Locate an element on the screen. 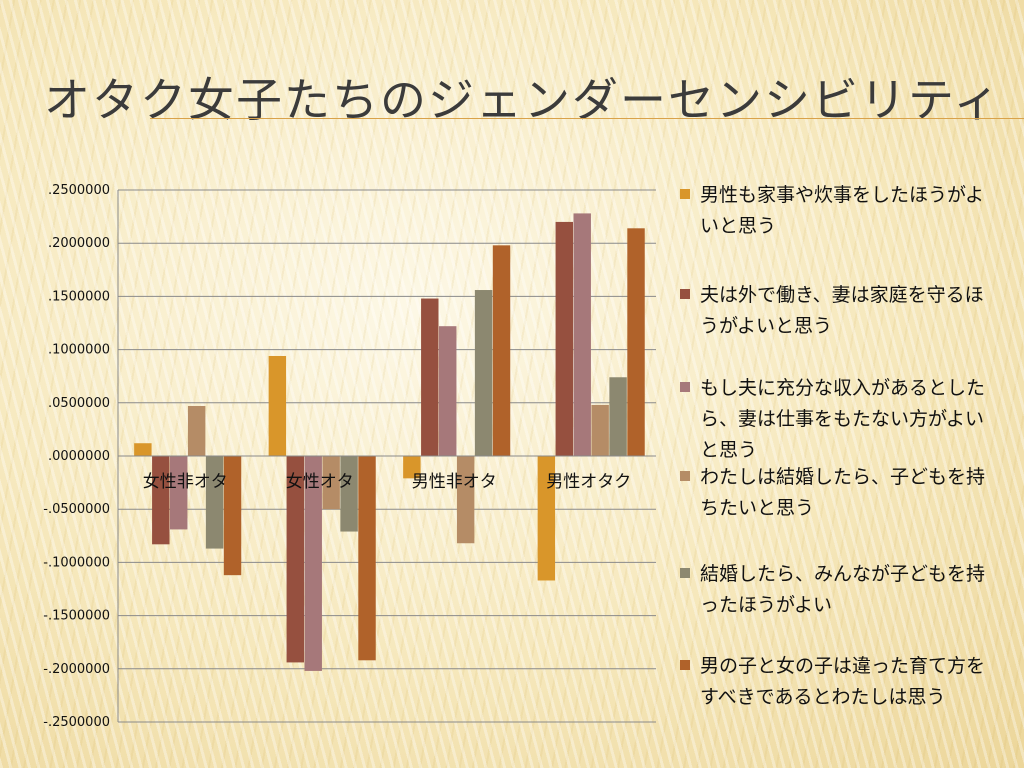  y-tick-label: -.1500000 is located at coordinates (76, 616).